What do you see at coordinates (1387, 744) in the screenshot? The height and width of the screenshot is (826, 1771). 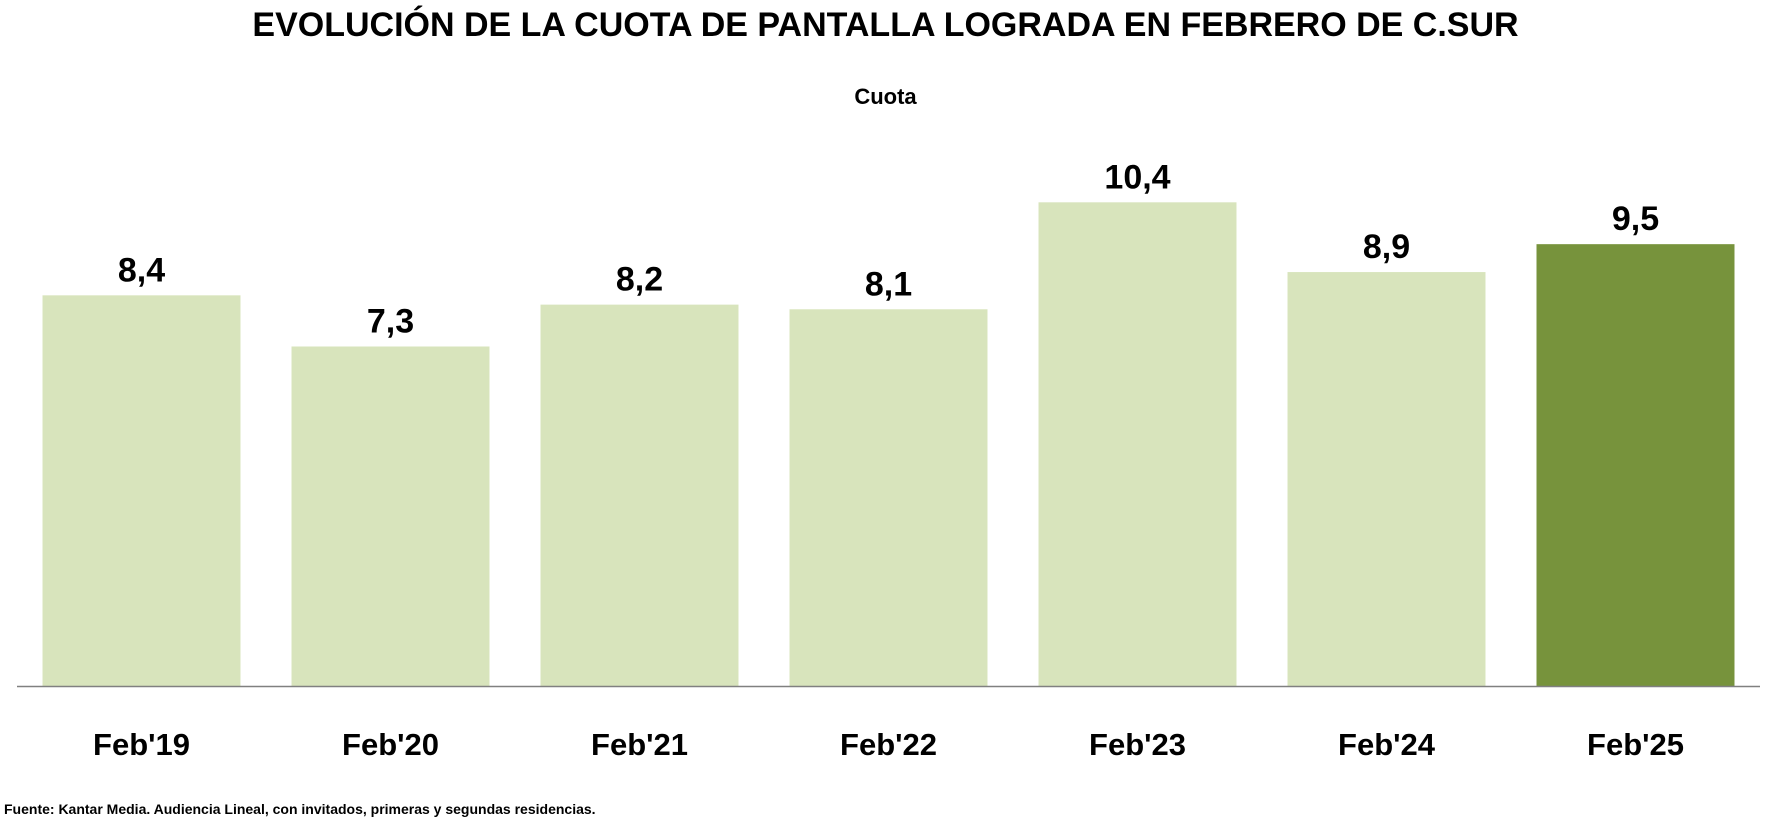 I see `category-label: Feb'24` at bounding box center [1387, 744].